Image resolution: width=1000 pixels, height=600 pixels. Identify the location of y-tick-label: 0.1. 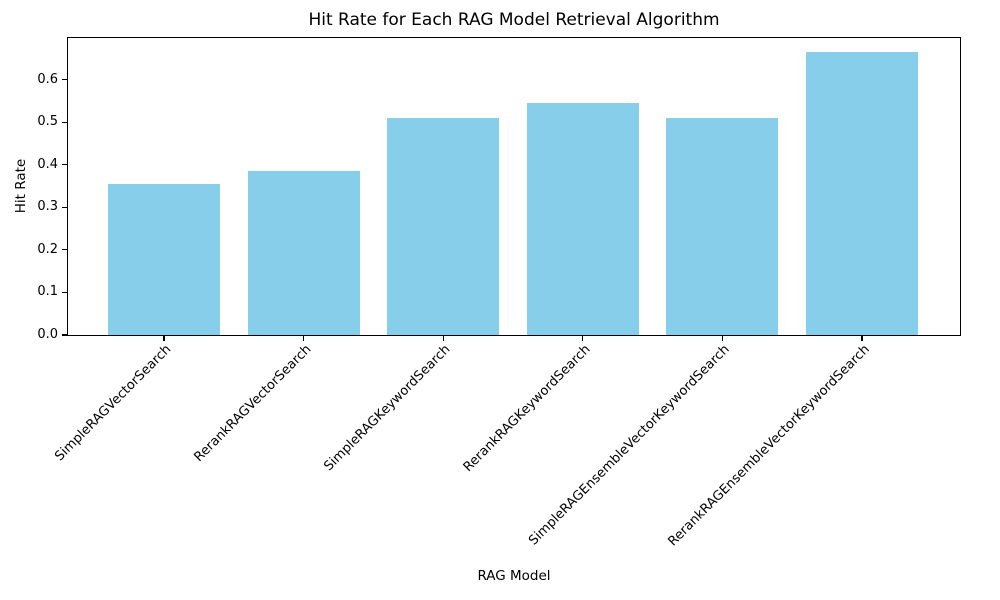
(47, 292).